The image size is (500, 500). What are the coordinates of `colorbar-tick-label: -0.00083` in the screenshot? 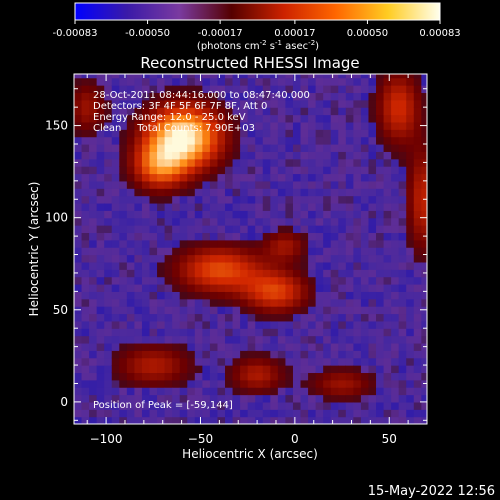 It's located at (75, 33).